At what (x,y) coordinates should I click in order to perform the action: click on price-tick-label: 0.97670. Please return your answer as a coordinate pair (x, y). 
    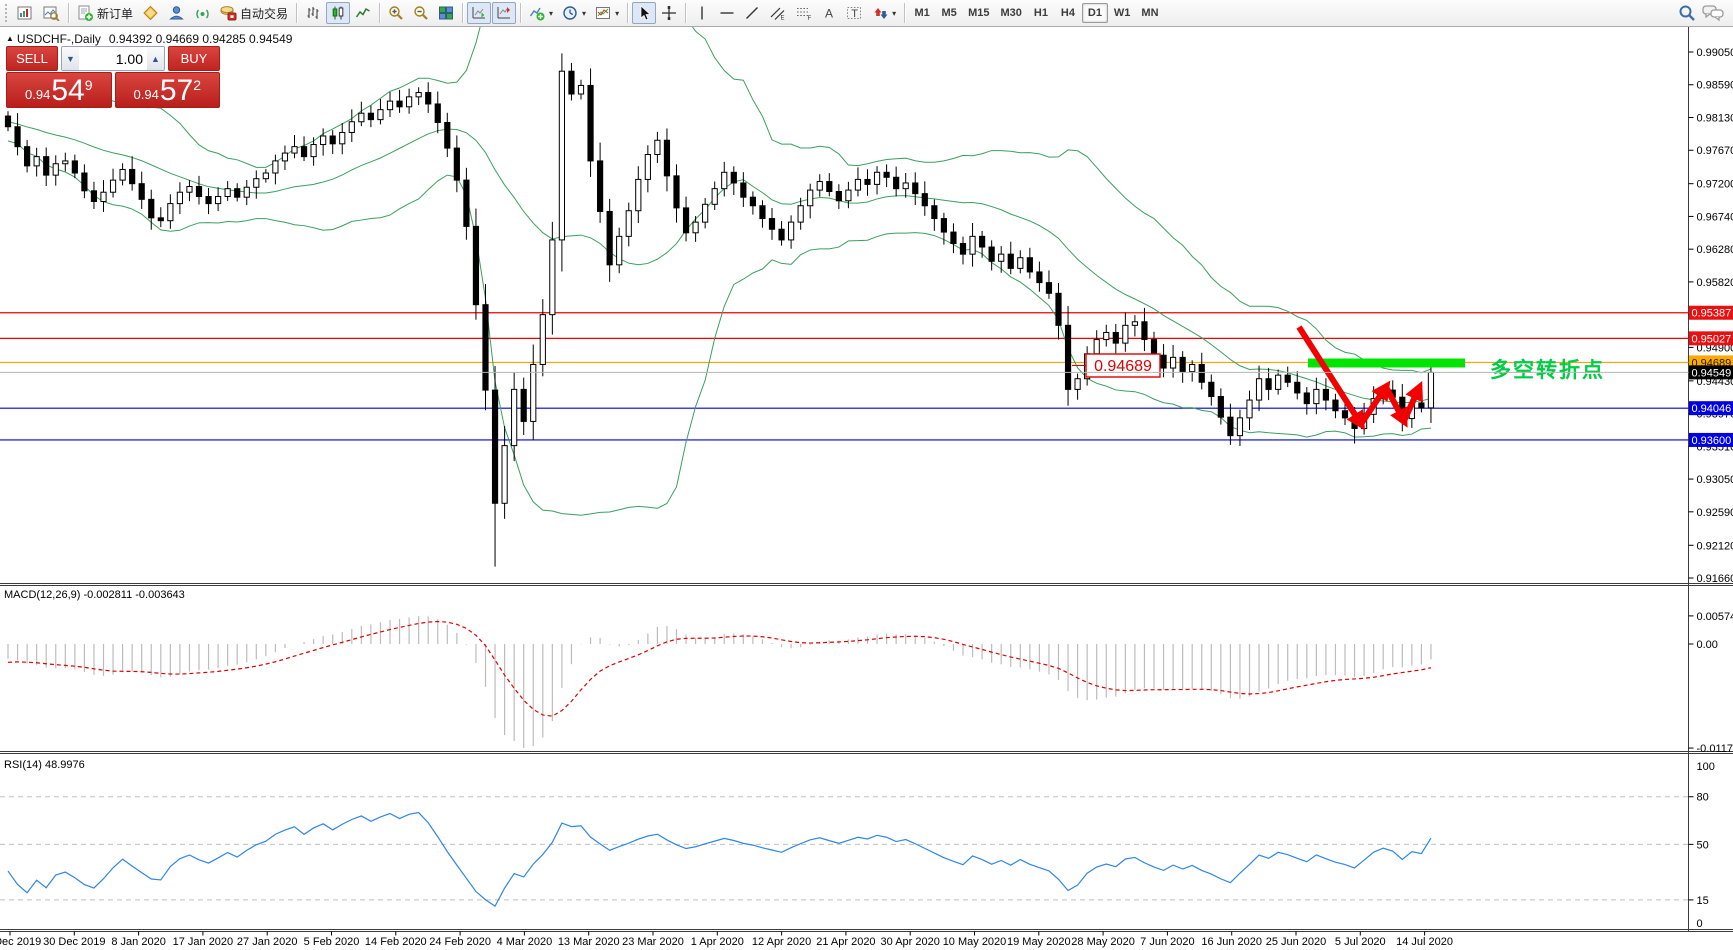
    Looking at the image, I should click on (1715, 151).